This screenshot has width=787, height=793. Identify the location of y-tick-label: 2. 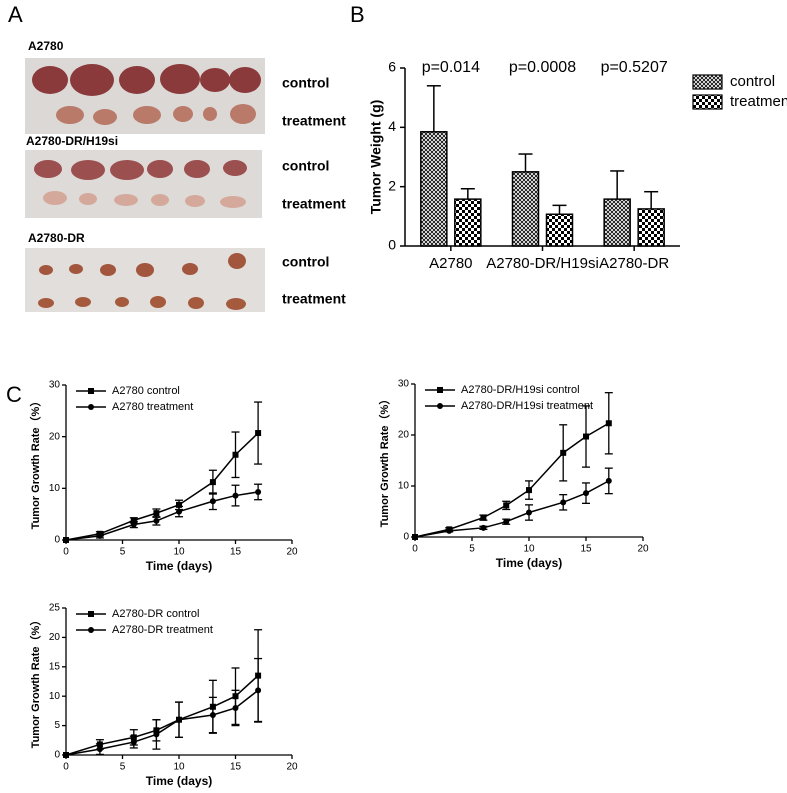
(392, 185).